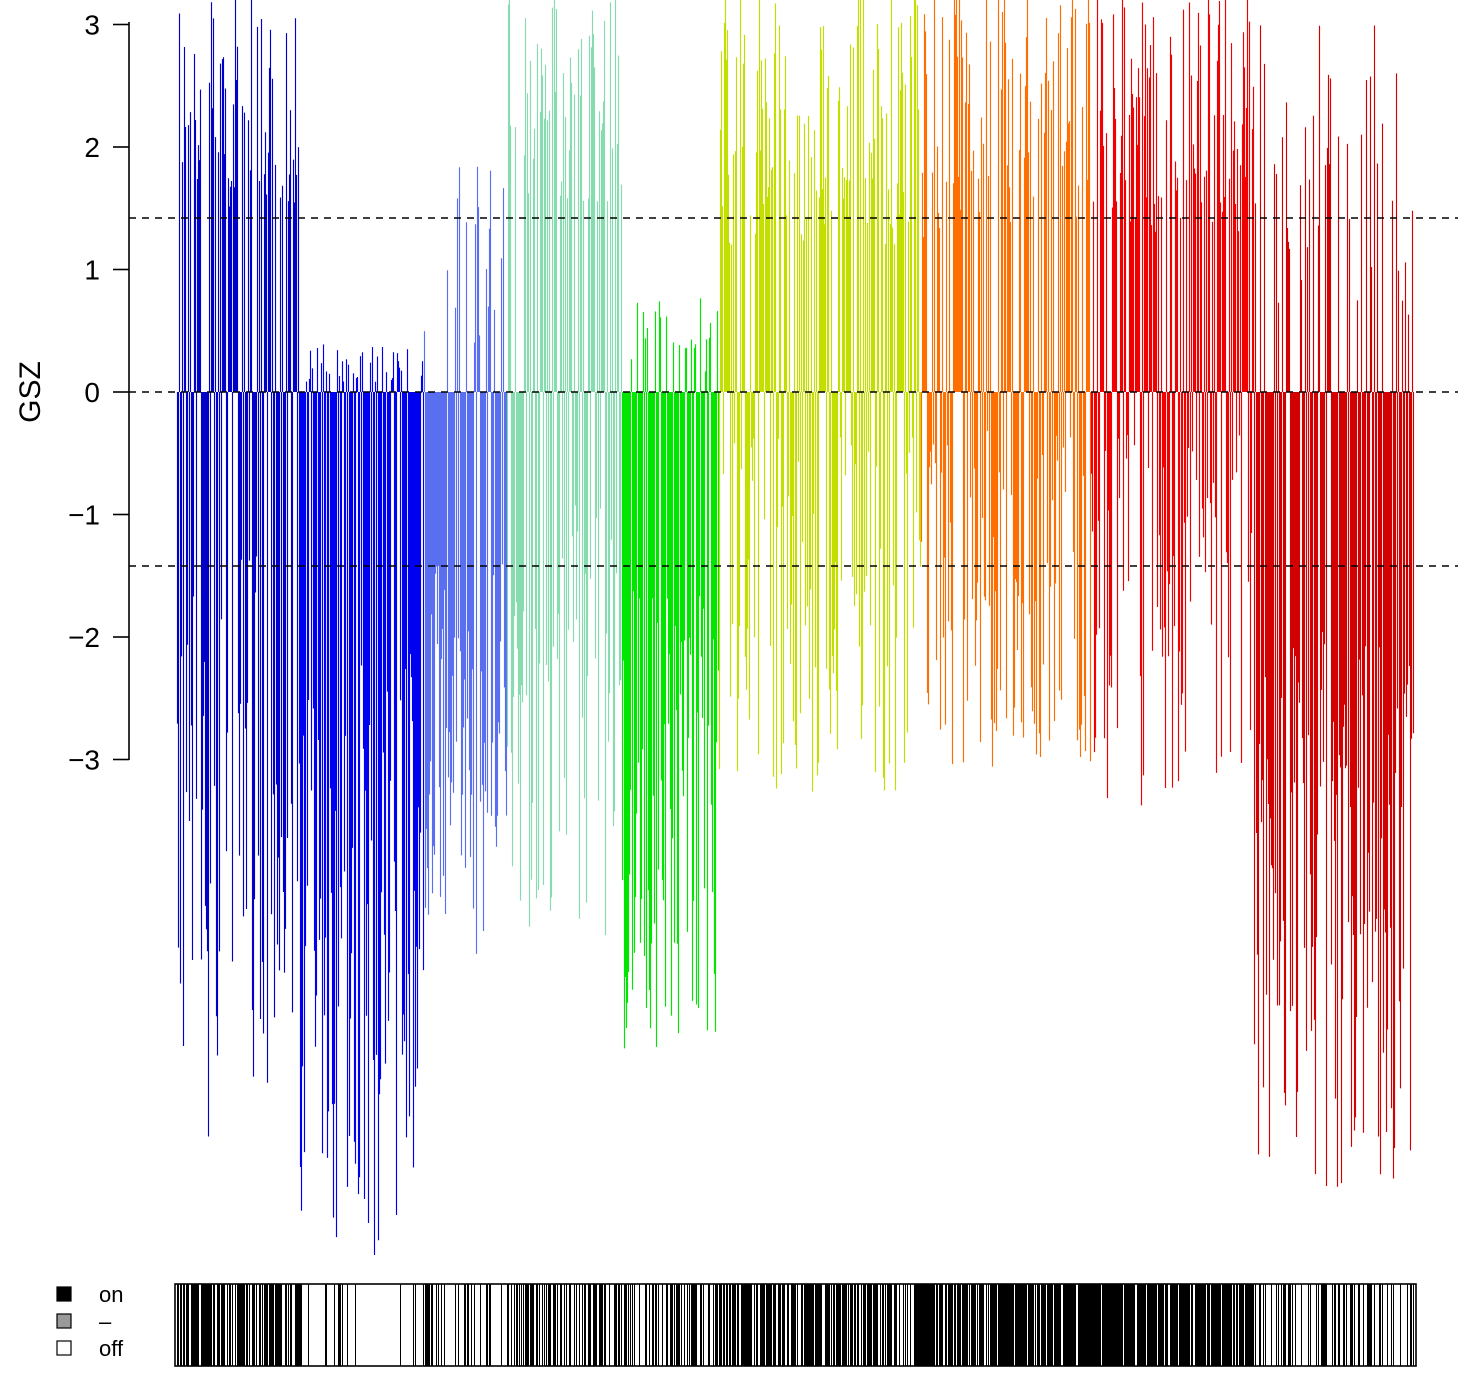 This screenshot has width=1458, height=1375. Describe the element at coordinates (111, 1348) in the screenshot. I see `legend-label: off` at that location.